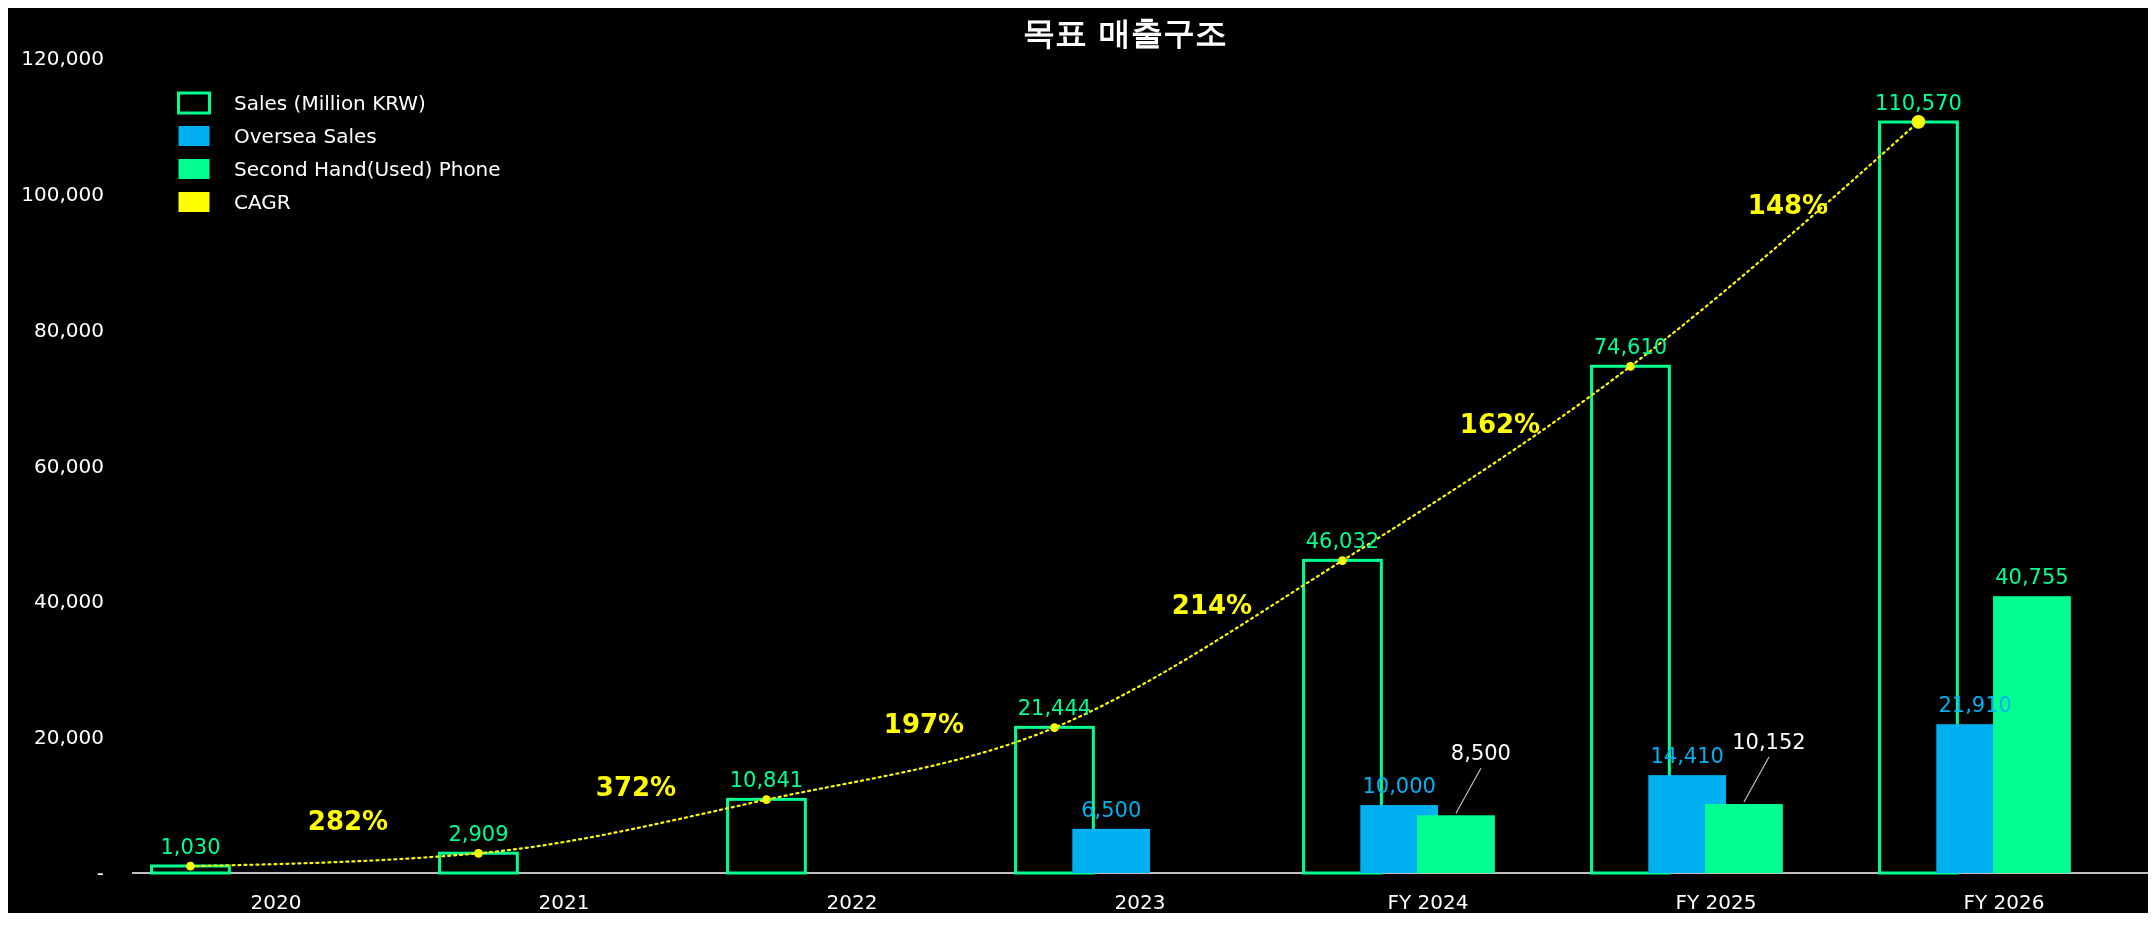 The width and height of the screenshot is (2156, 926). I want to click on data-label: 21,444, so click(1054, 708).